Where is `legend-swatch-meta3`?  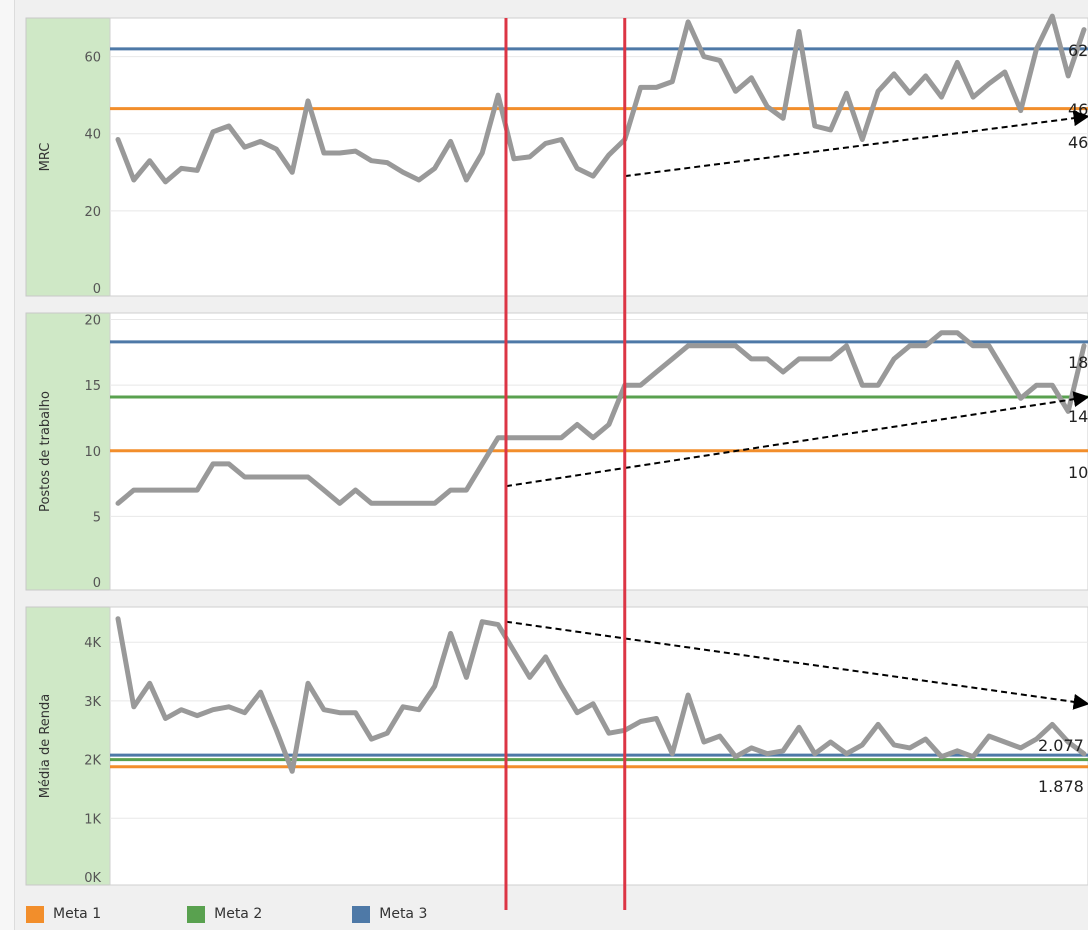
legend-swatch-meta3 is located at coordinates (361, 914).